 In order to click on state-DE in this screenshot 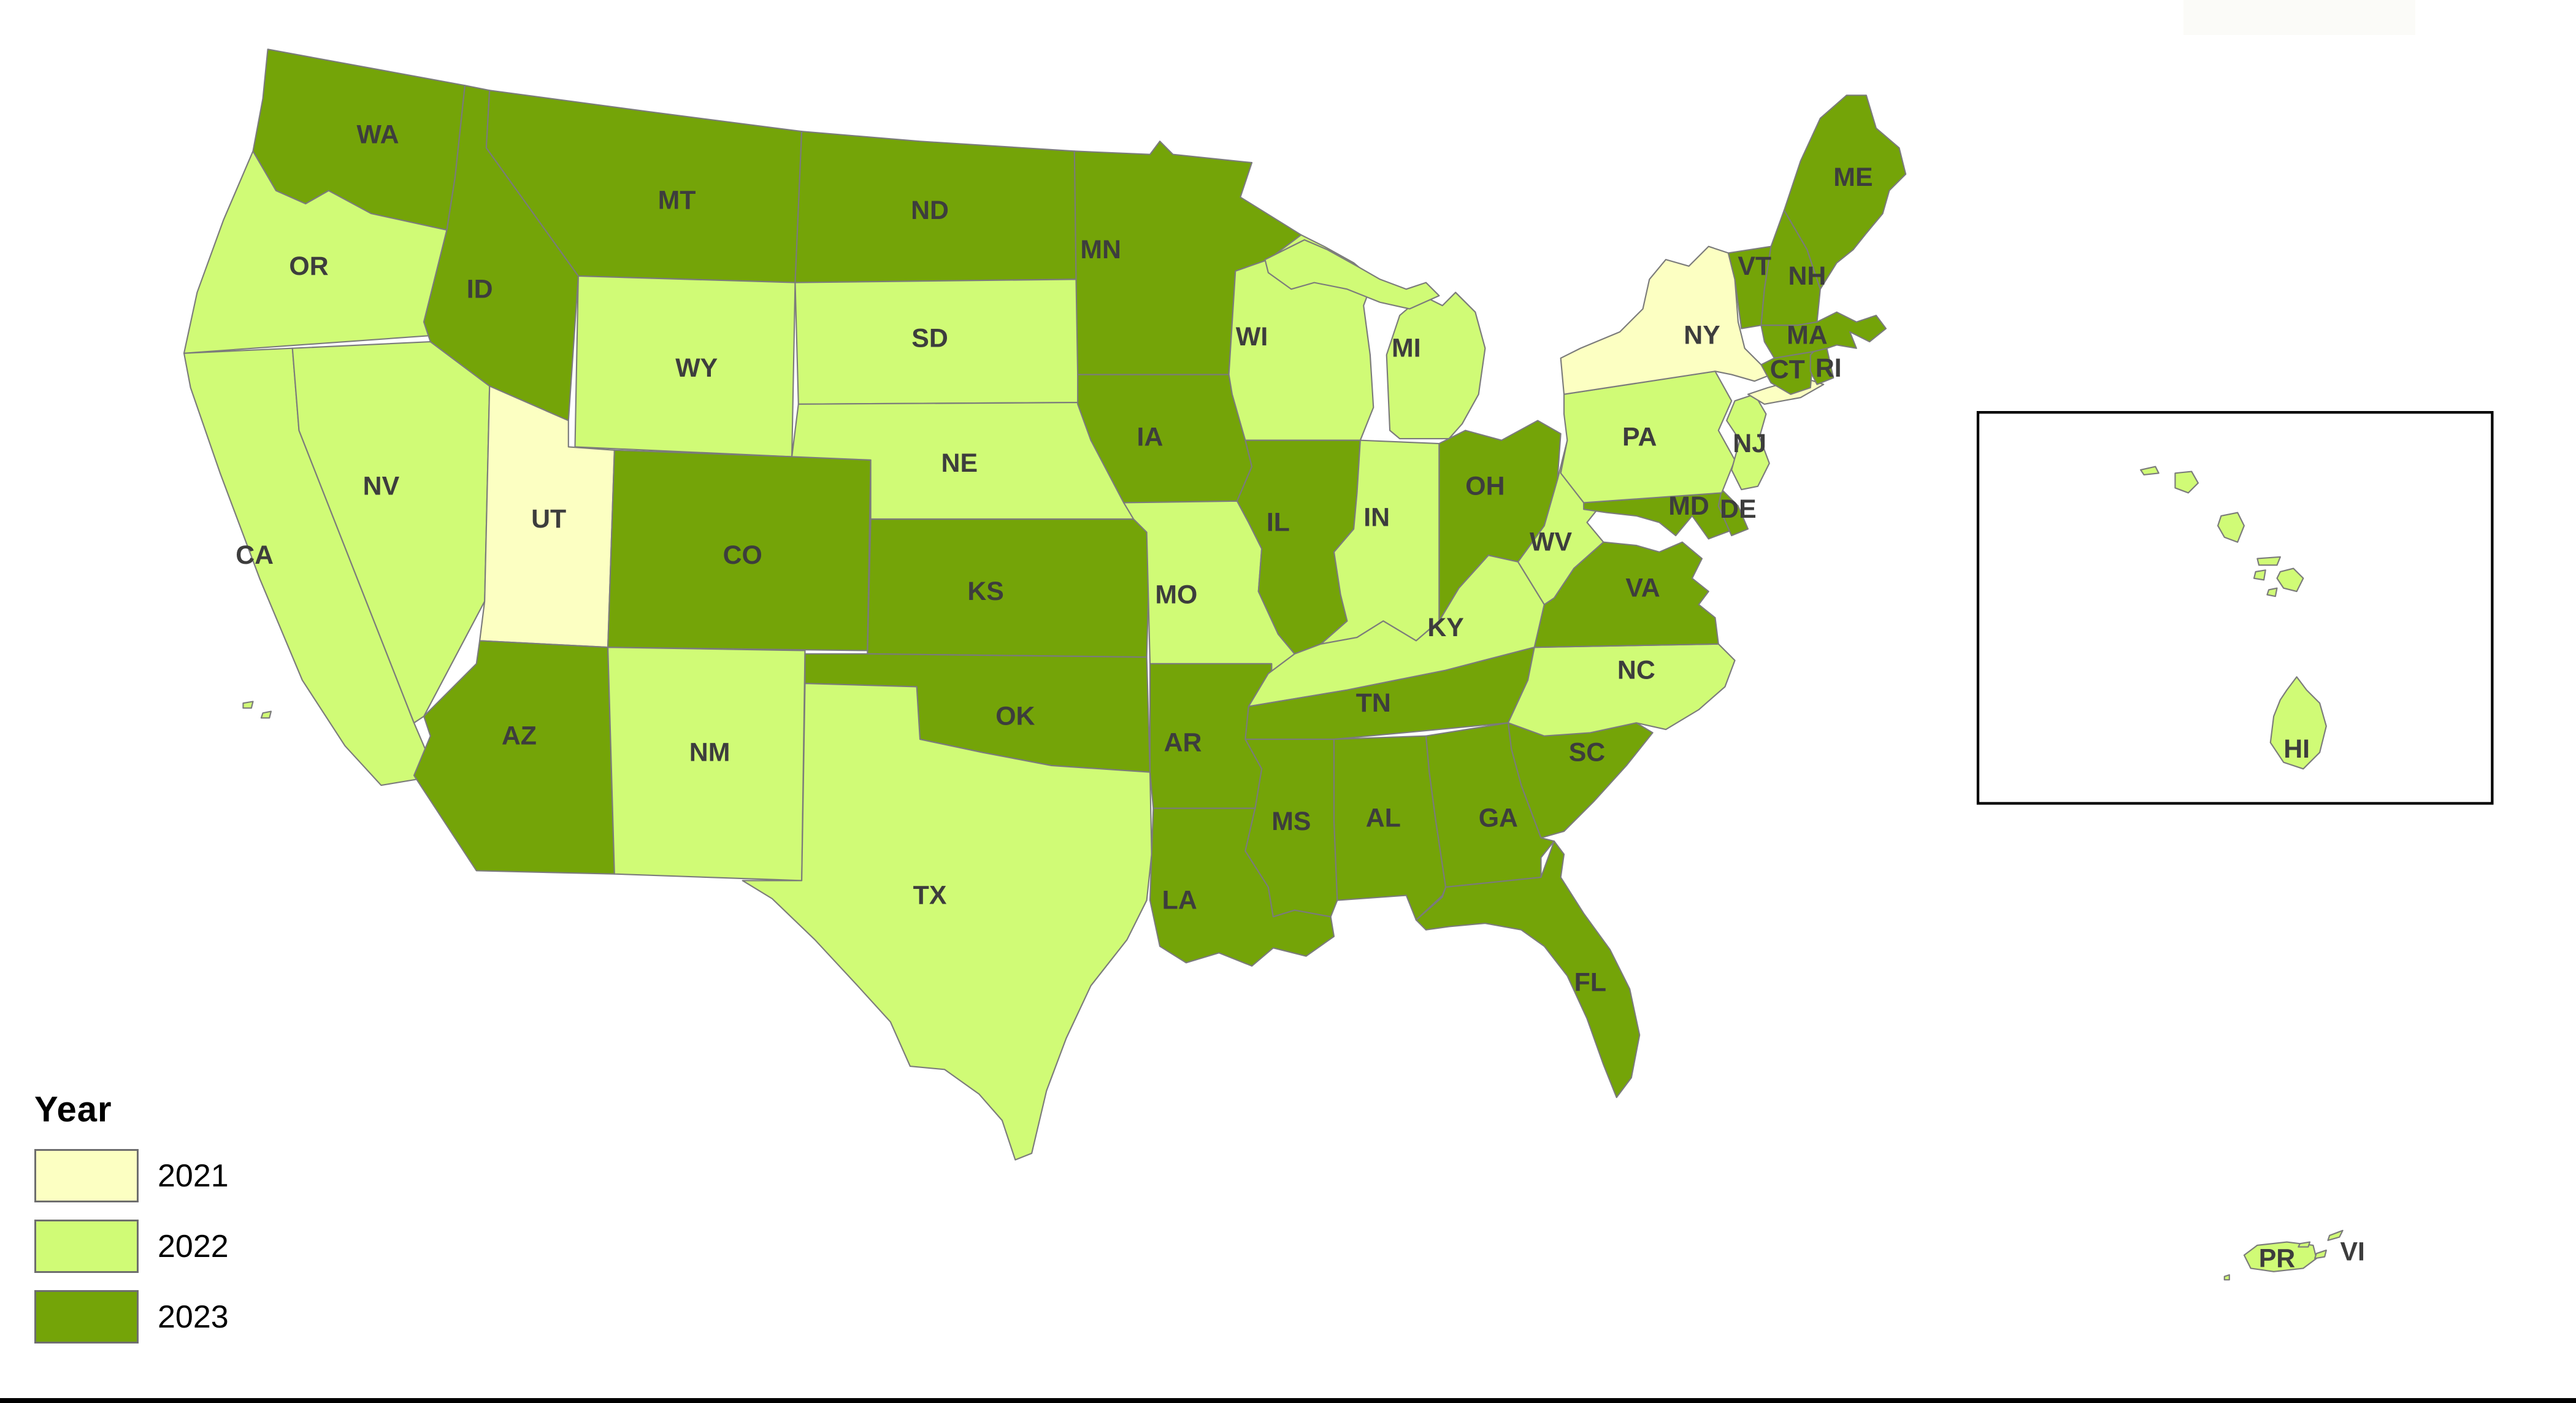, I will do `click(1733, 512)`.